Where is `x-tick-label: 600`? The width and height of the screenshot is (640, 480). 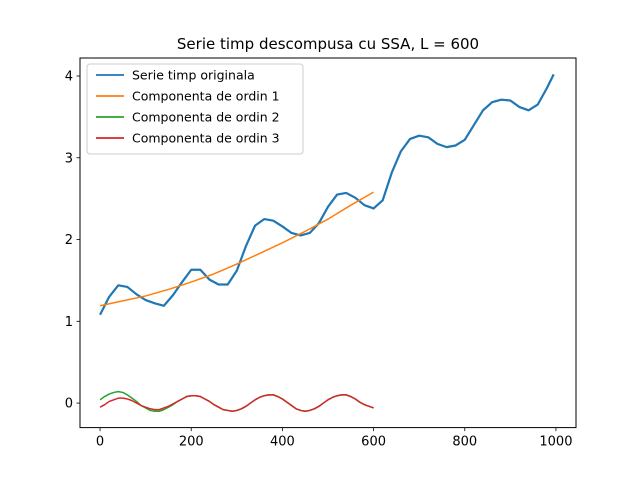
x-tick-label: 600 is located at coordinates (373, 442).